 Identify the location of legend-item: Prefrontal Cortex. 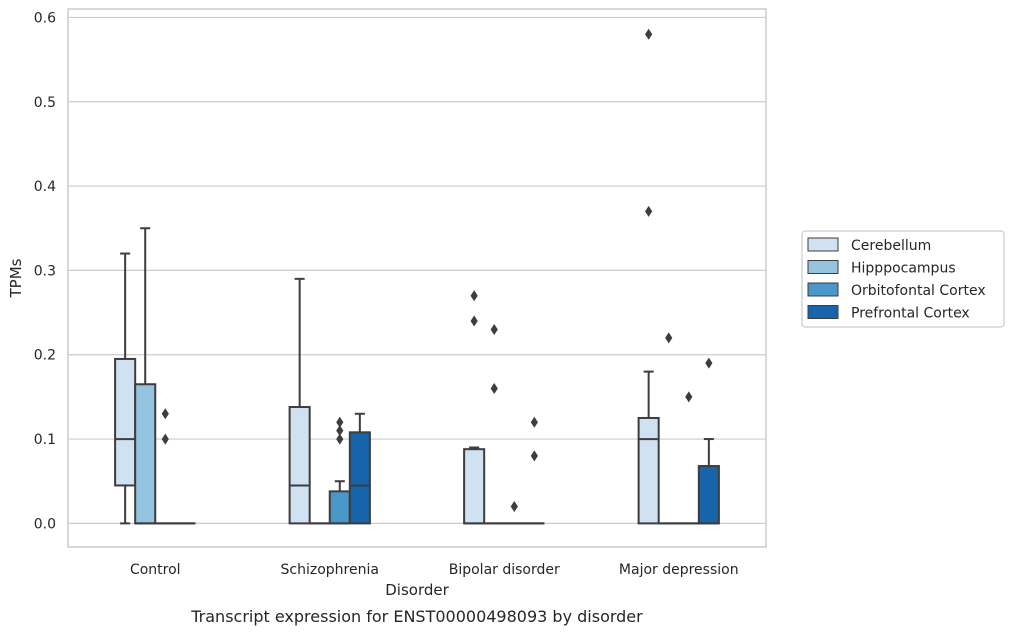
(888, 313).